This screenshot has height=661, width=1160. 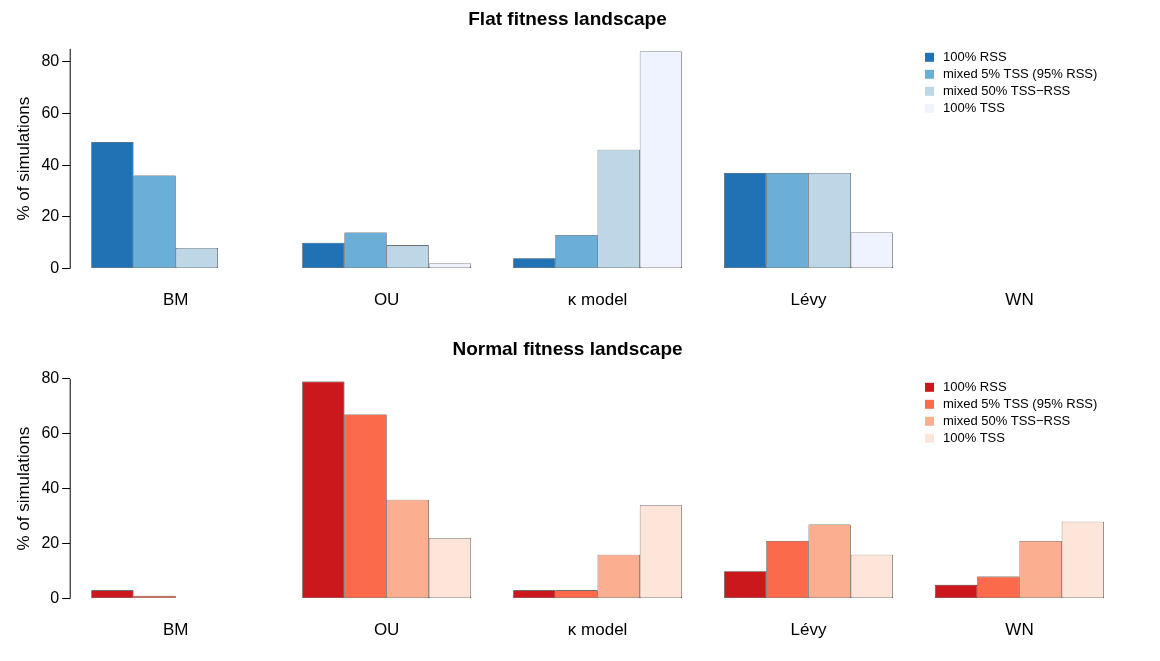 What do you see at coordinates (567, 348) in the screenshot?
I see `chart-title: Normal fitness landscape` at bounding box center [567, 348].